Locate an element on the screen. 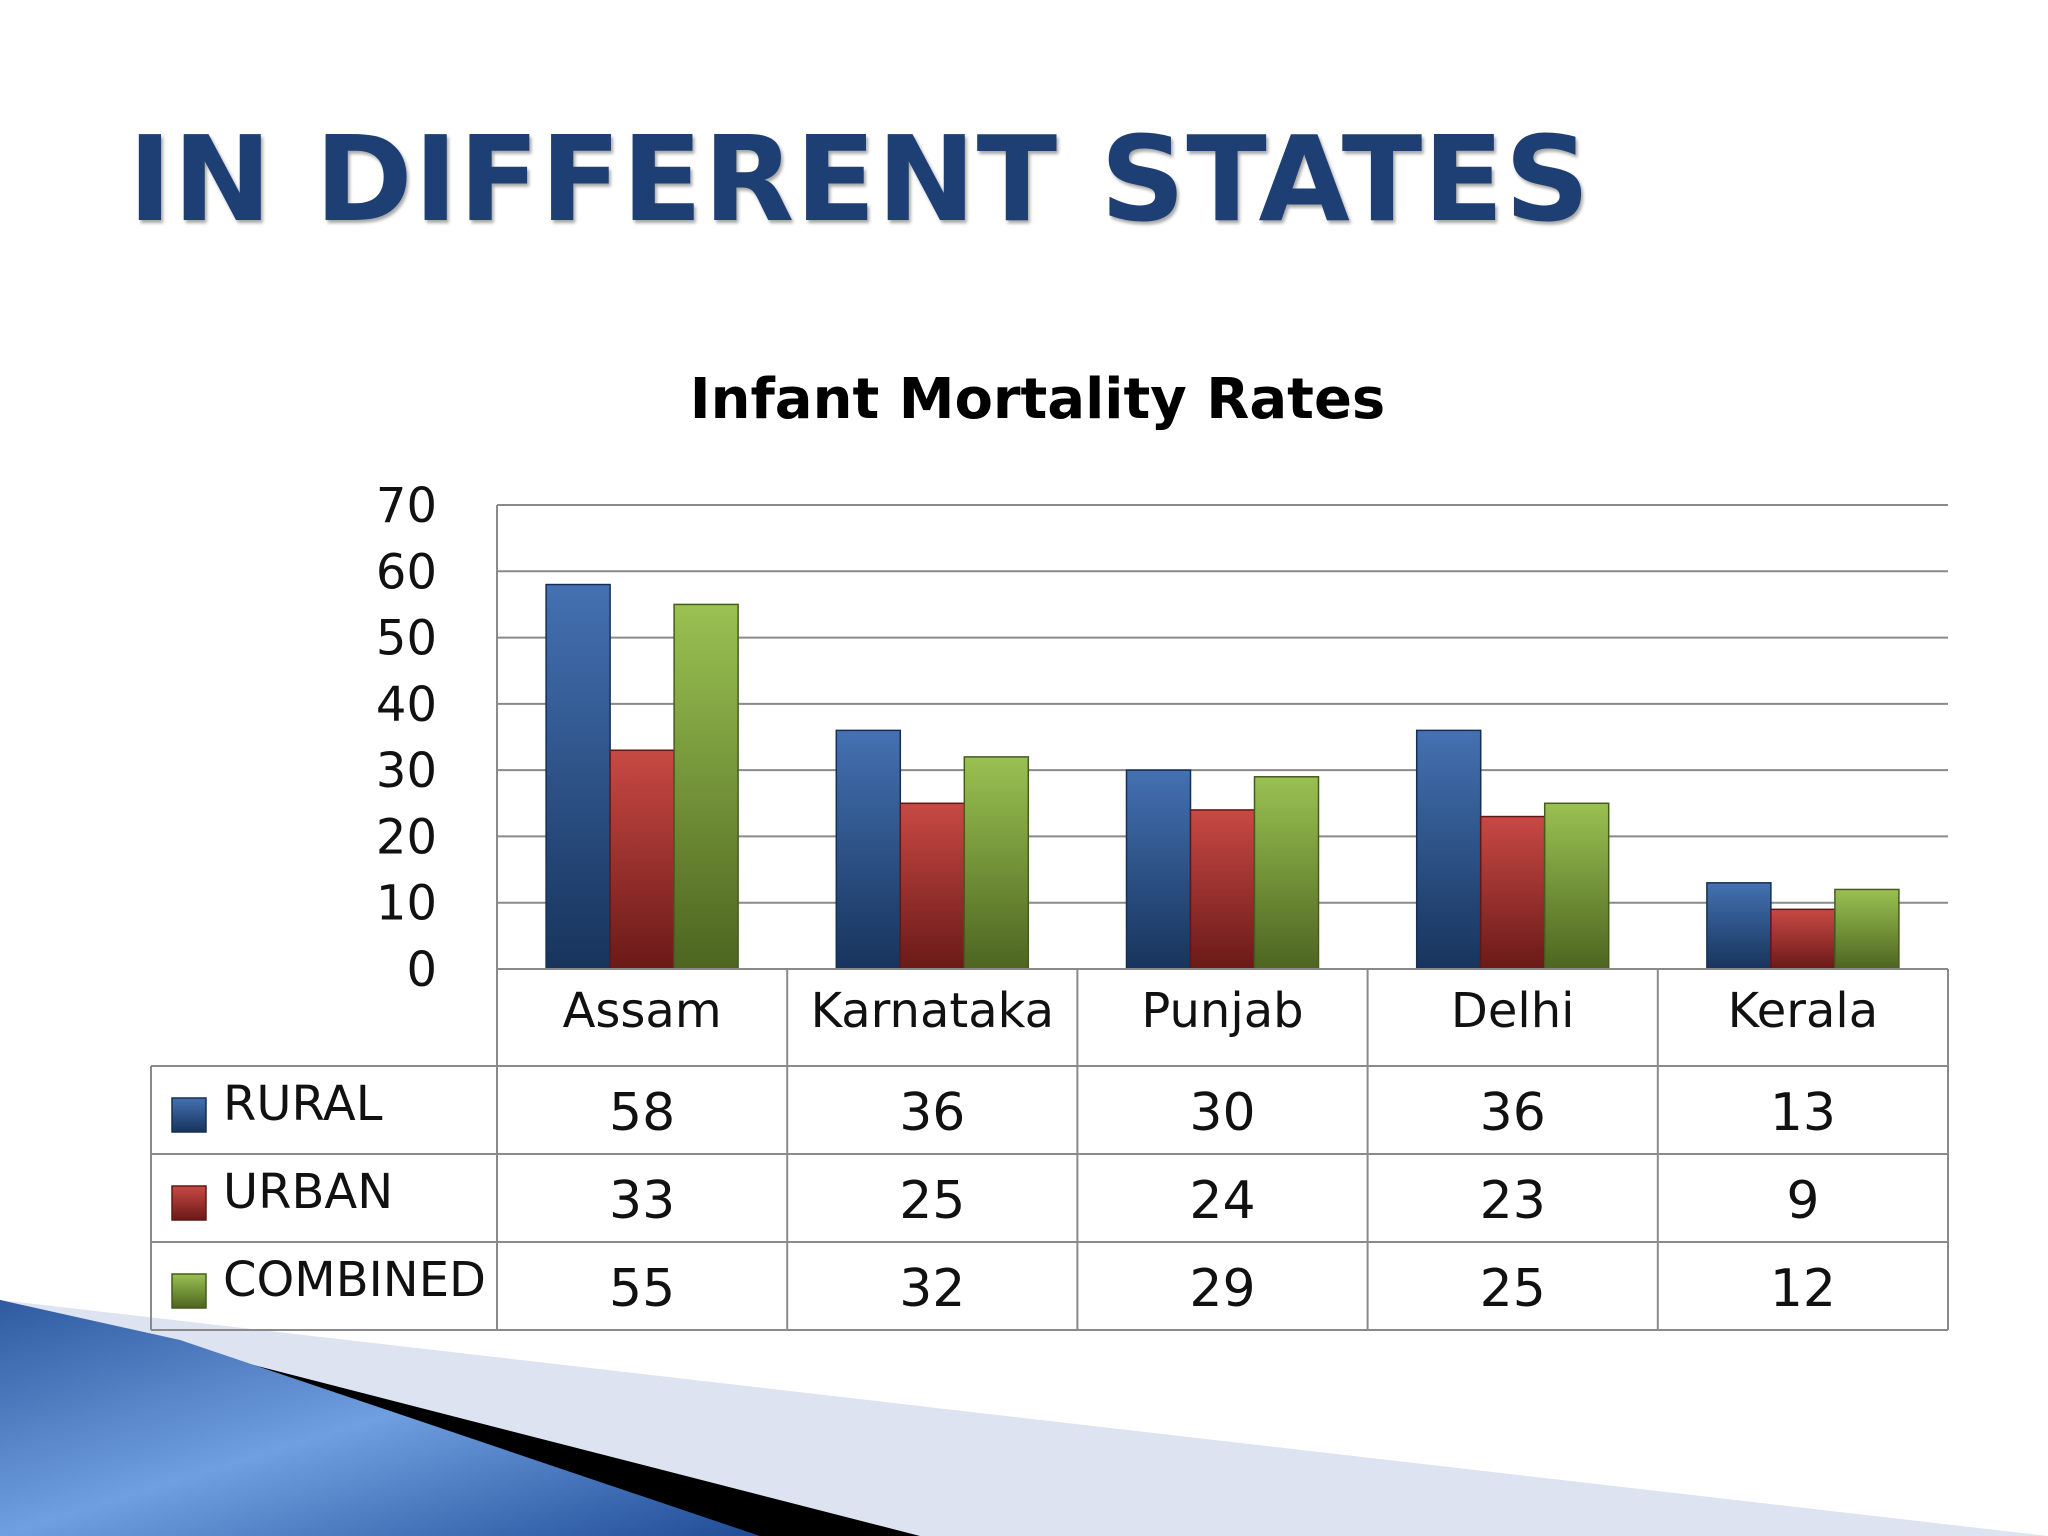  y-tick-label: 10 is located at coordinates (406, 904).